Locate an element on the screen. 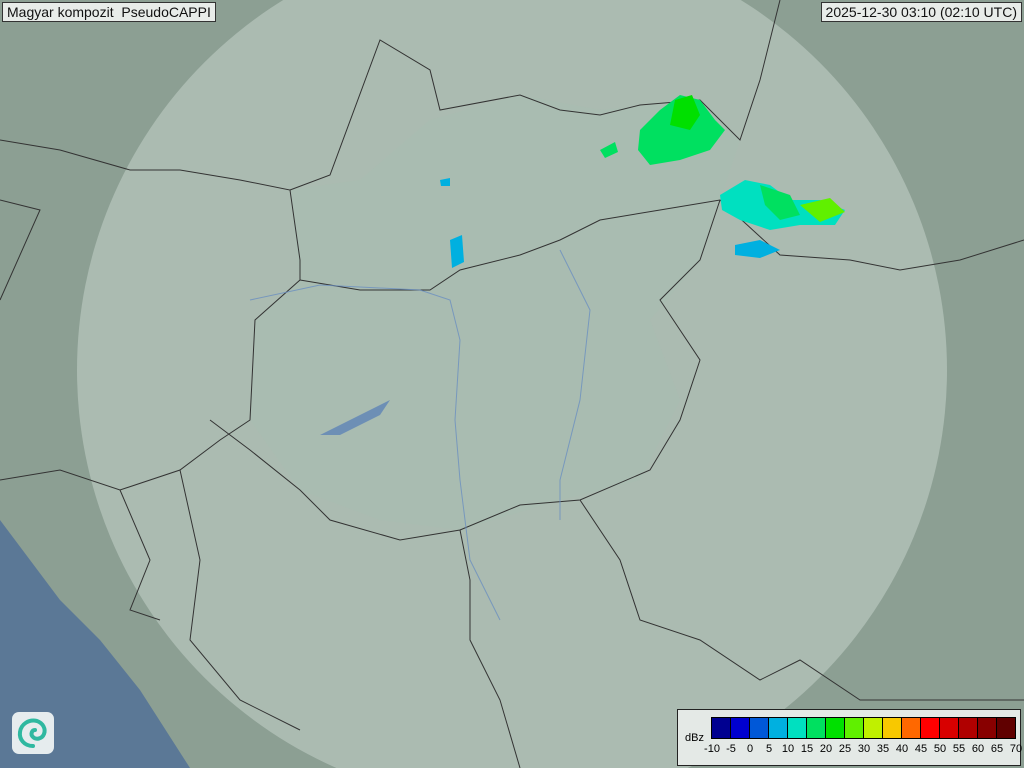 This screenshot has height=768, width=1024. product-title: Magyar kompozit PseudoCAPPI is located at coordinates (109, 12).